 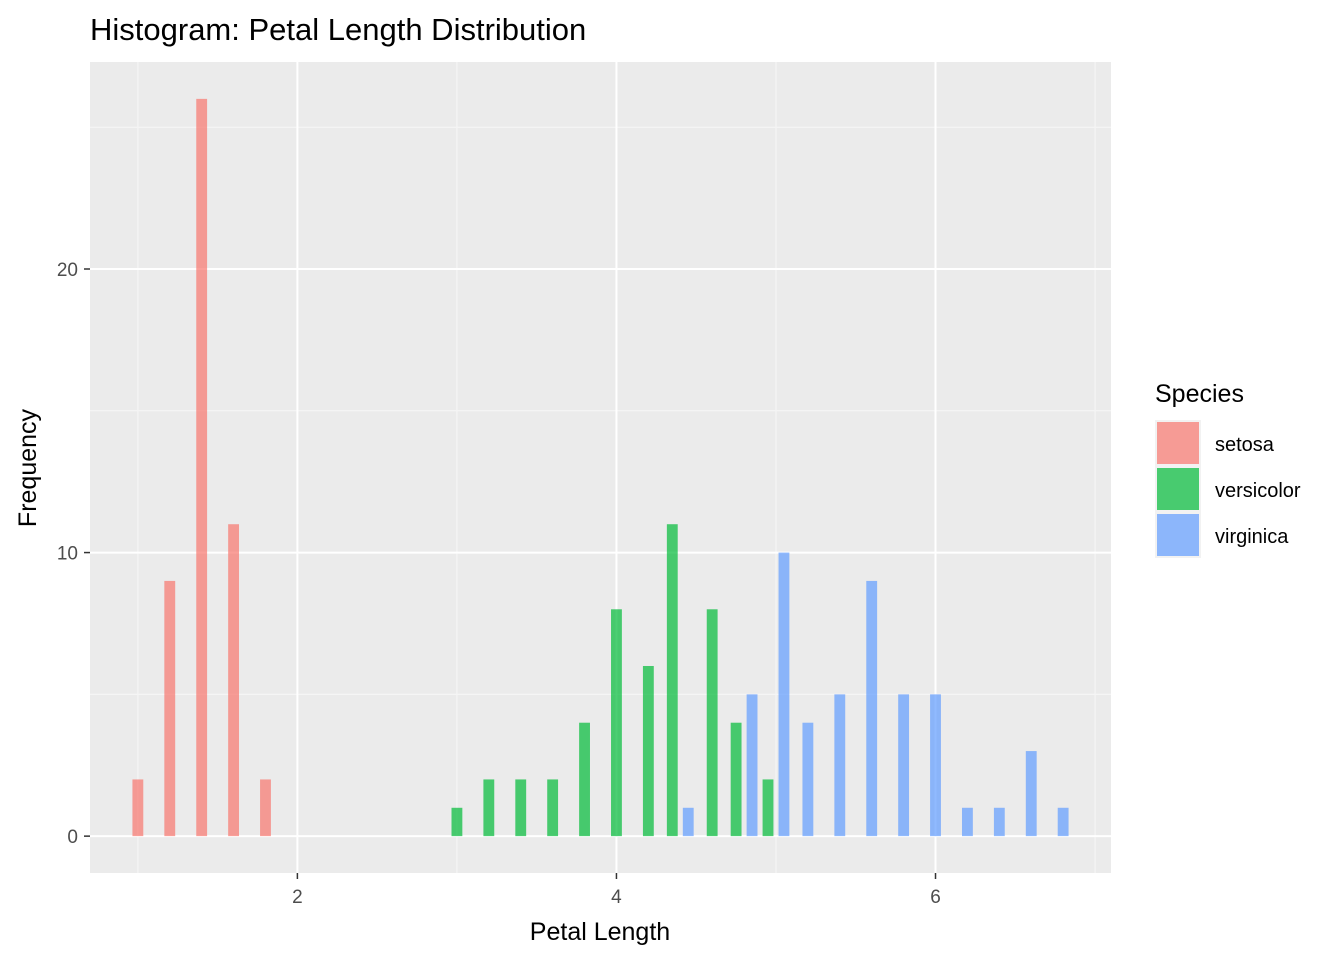 I want to click on x-tick-label: 2, so click(x=297, y=897).